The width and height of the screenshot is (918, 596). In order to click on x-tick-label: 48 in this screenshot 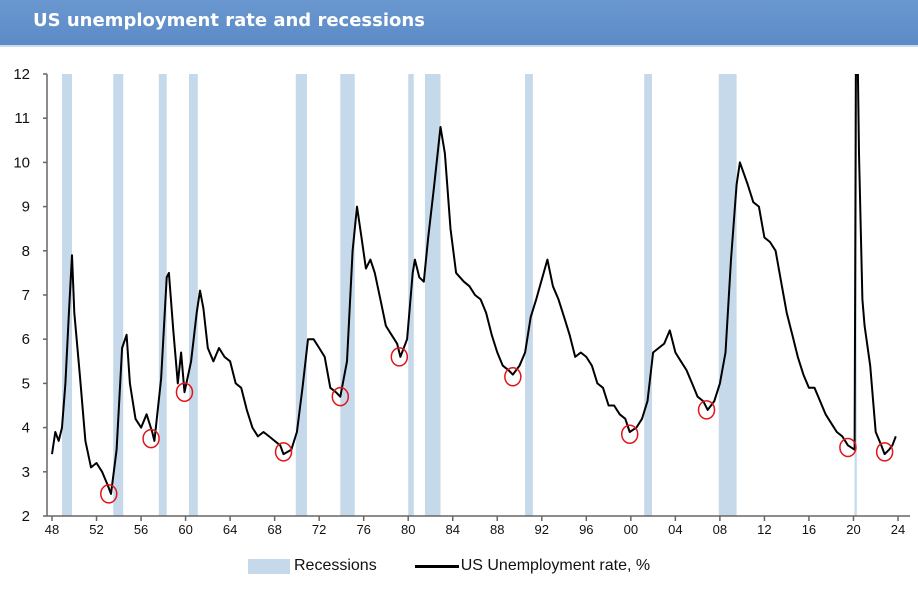, I will do `click(52, 529)`.